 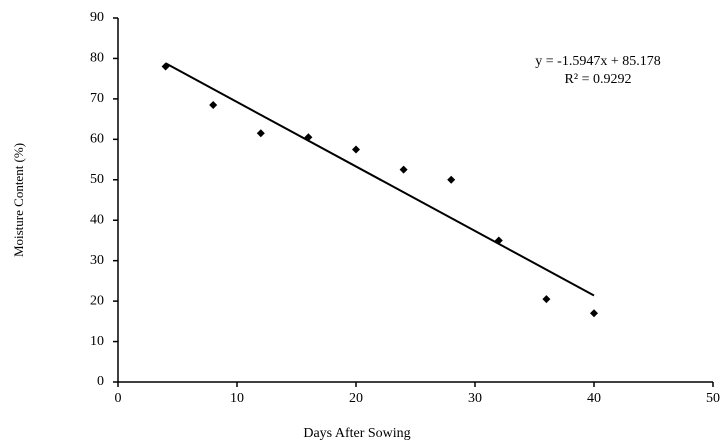 I want to click on equation: y = -1.5947x + 85.178, so click(x=597, y=61).